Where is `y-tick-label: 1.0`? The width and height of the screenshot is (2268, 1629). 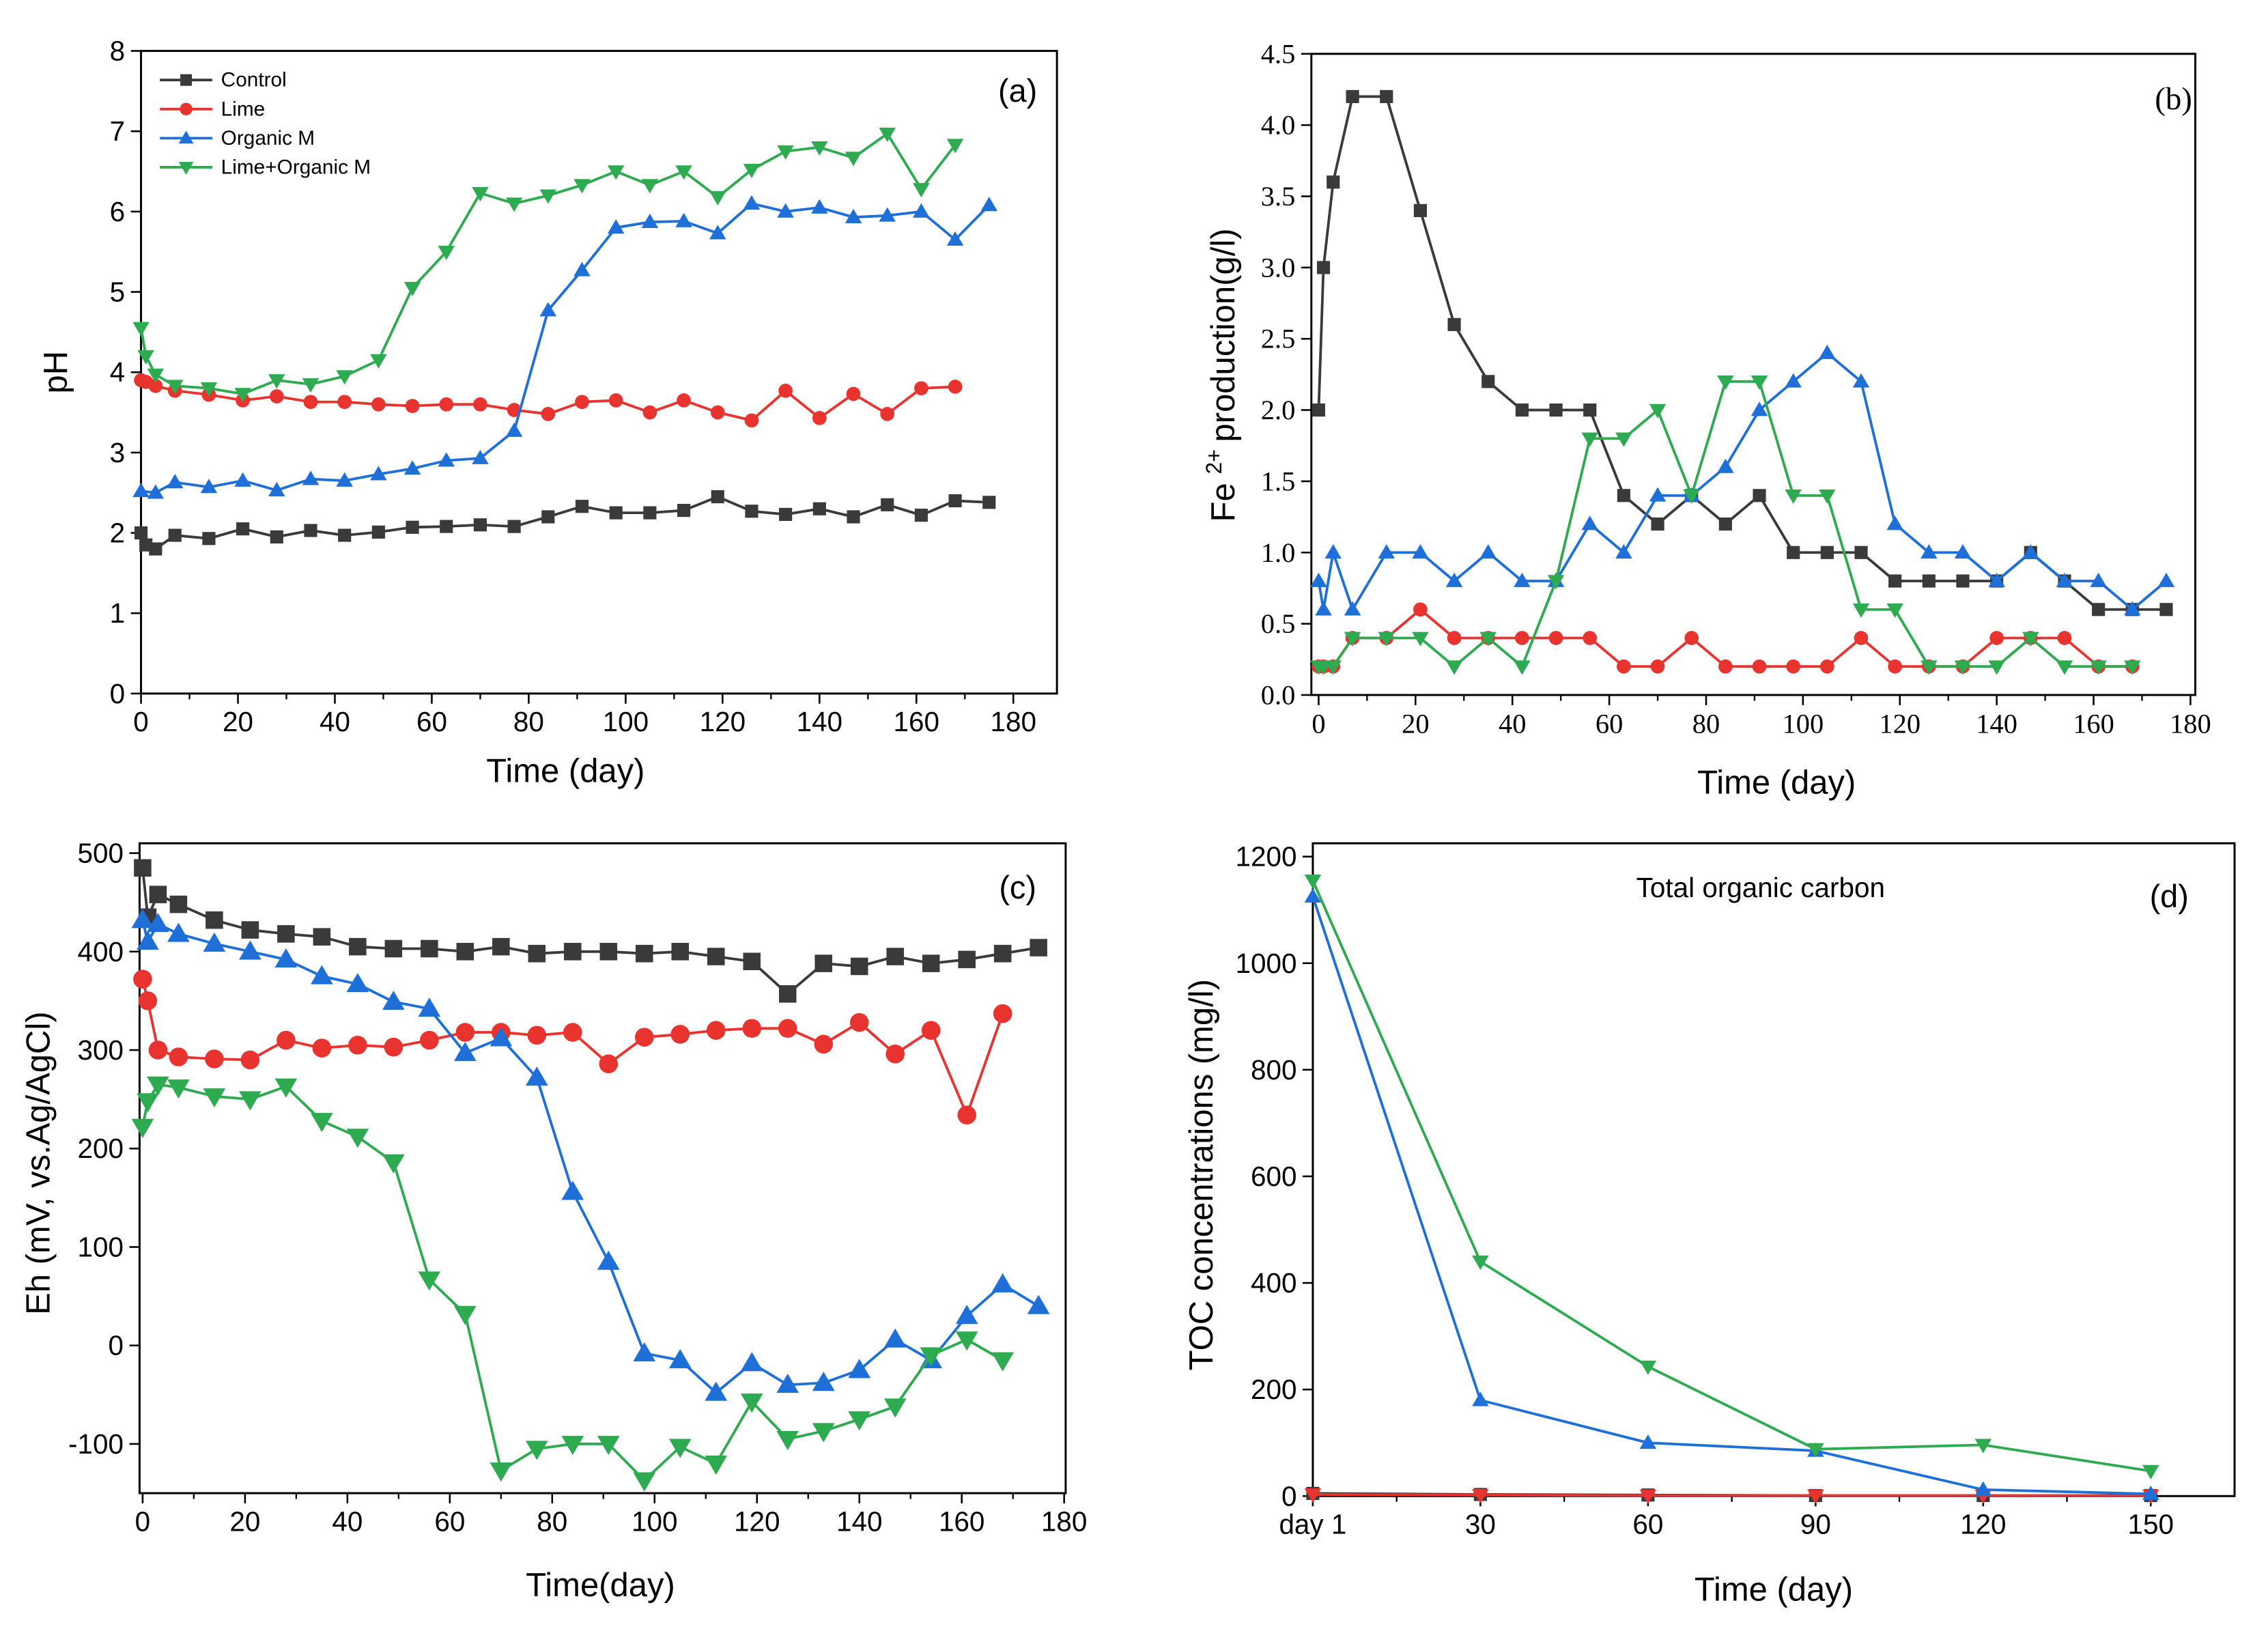 y-tick-label: 1.0 is located at coordinates (1278, 552).